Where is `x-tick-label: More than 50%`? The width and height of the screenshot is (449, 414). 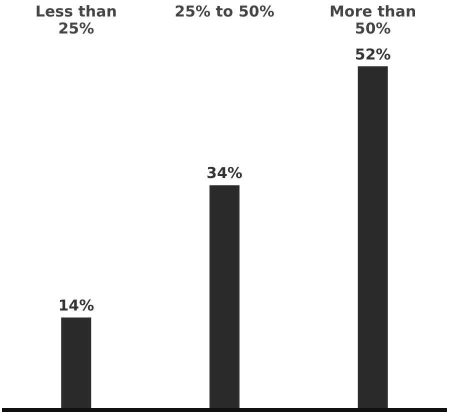 x-tick-label: More than 50% is located at coordinates (372, 20).